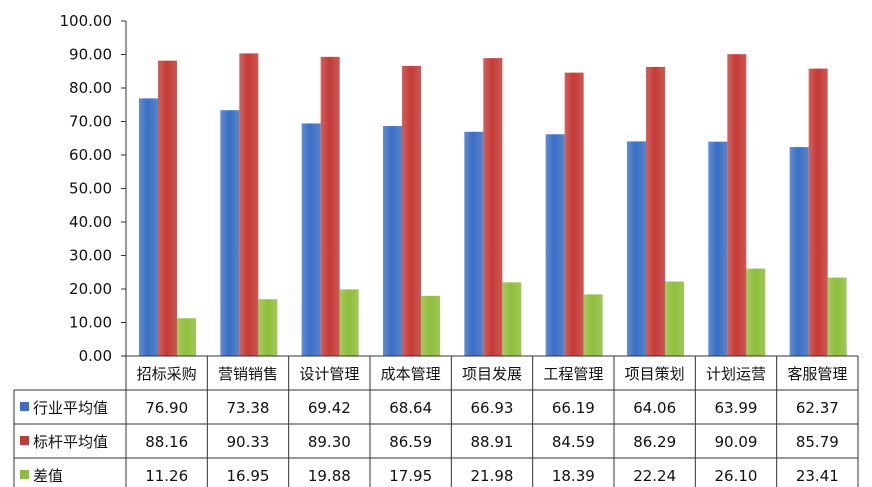  What do you see at coordinates (90, 189) in the screenshot?
I see `y-tick-label: 50.00` at bounding box center [90, 189].